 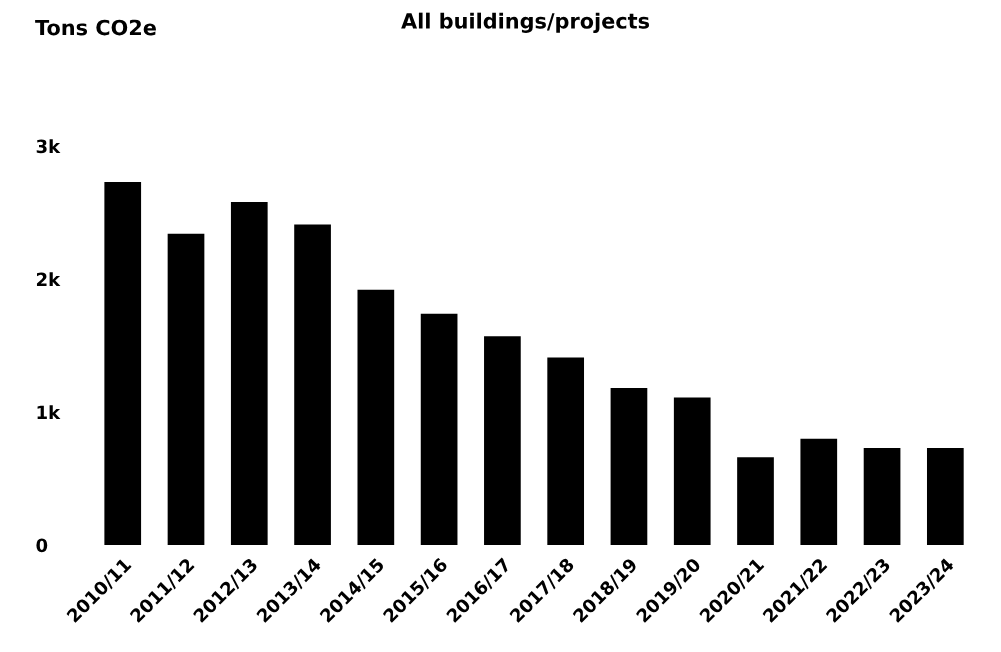 What do you see at coordinates (525, 22) in the screenshot?
I see `chart-title: All buildings/projects` at bounding box center [525, 22].